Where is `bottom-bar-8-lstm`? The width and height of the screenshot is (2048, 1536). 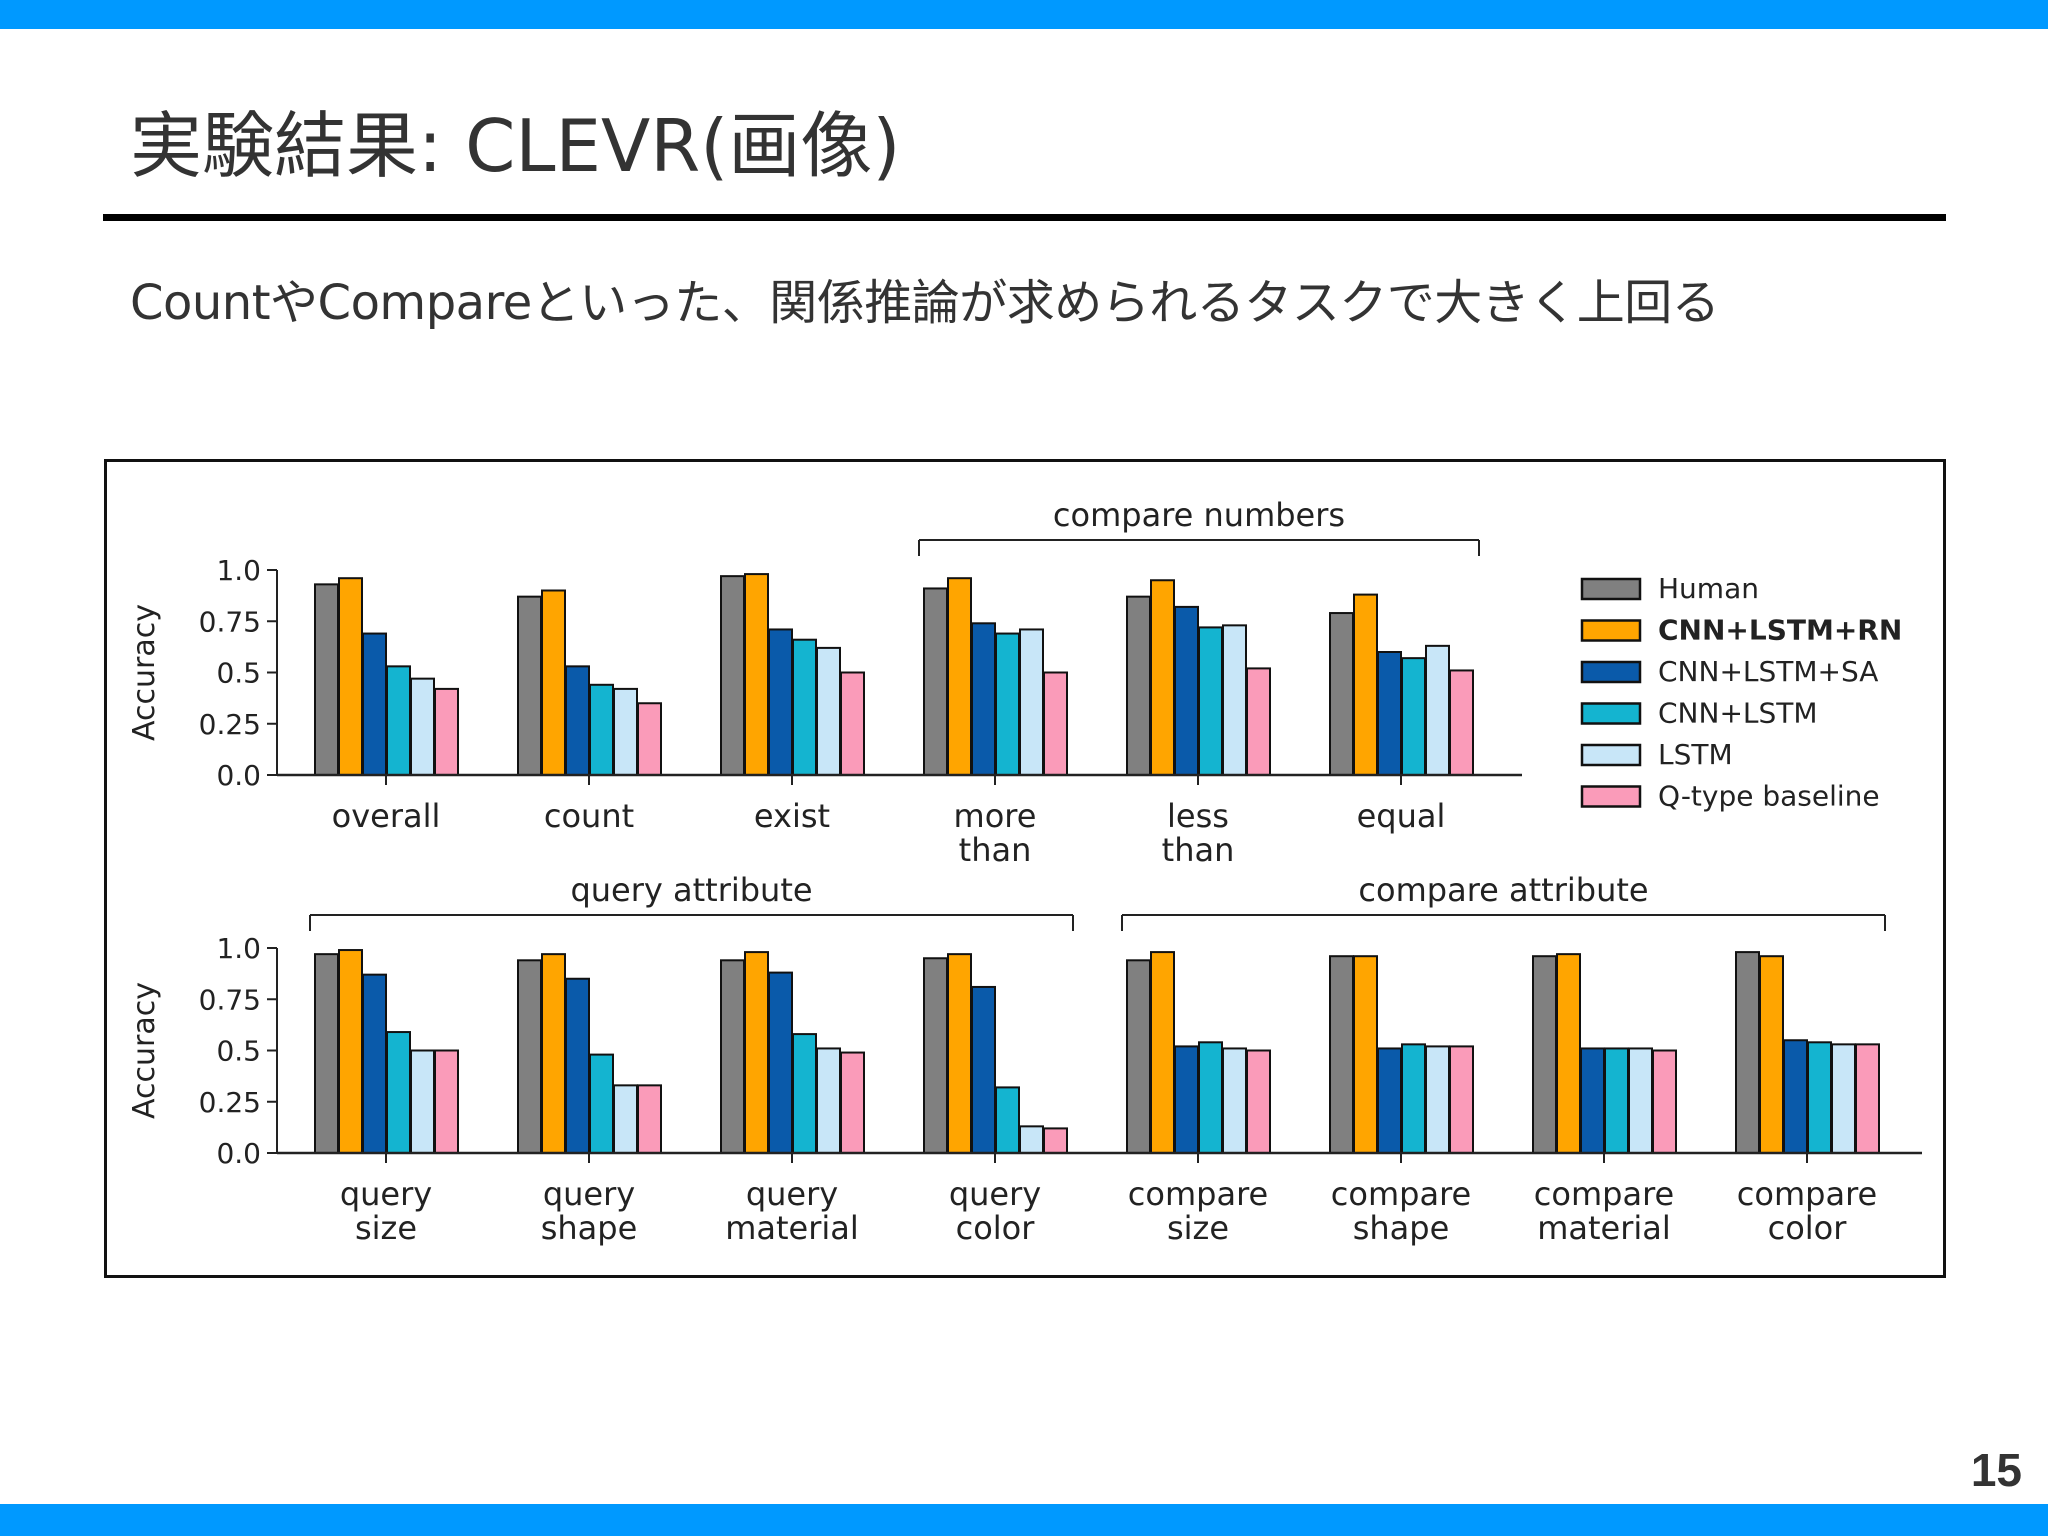 bottom-bar-8-lstm is located at coordinates (1843, 1098).